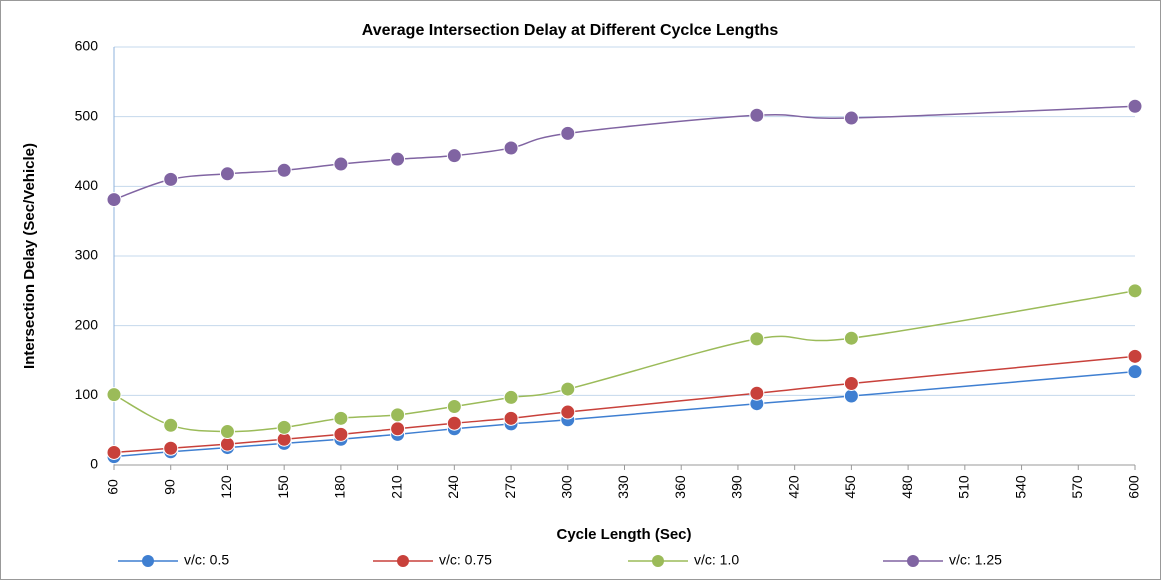 This screenshot has height=580, width=1161. I want to click on x-tick-label: 150, so click(283, 487).